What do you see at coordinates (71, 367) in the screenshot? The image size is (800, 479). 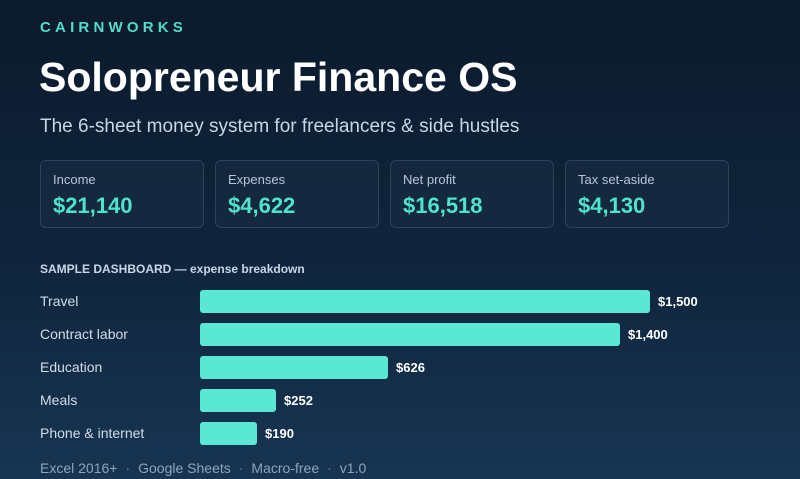 I see `bar-label-education: Education` at bounding box center [71, 367].